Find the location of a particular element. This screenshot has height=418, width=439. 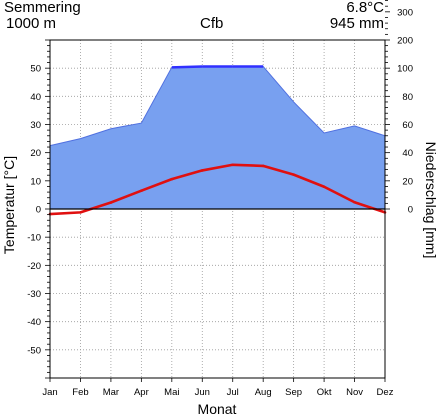

y-tick-label-left: 20 is located at coordinates (35, 153).